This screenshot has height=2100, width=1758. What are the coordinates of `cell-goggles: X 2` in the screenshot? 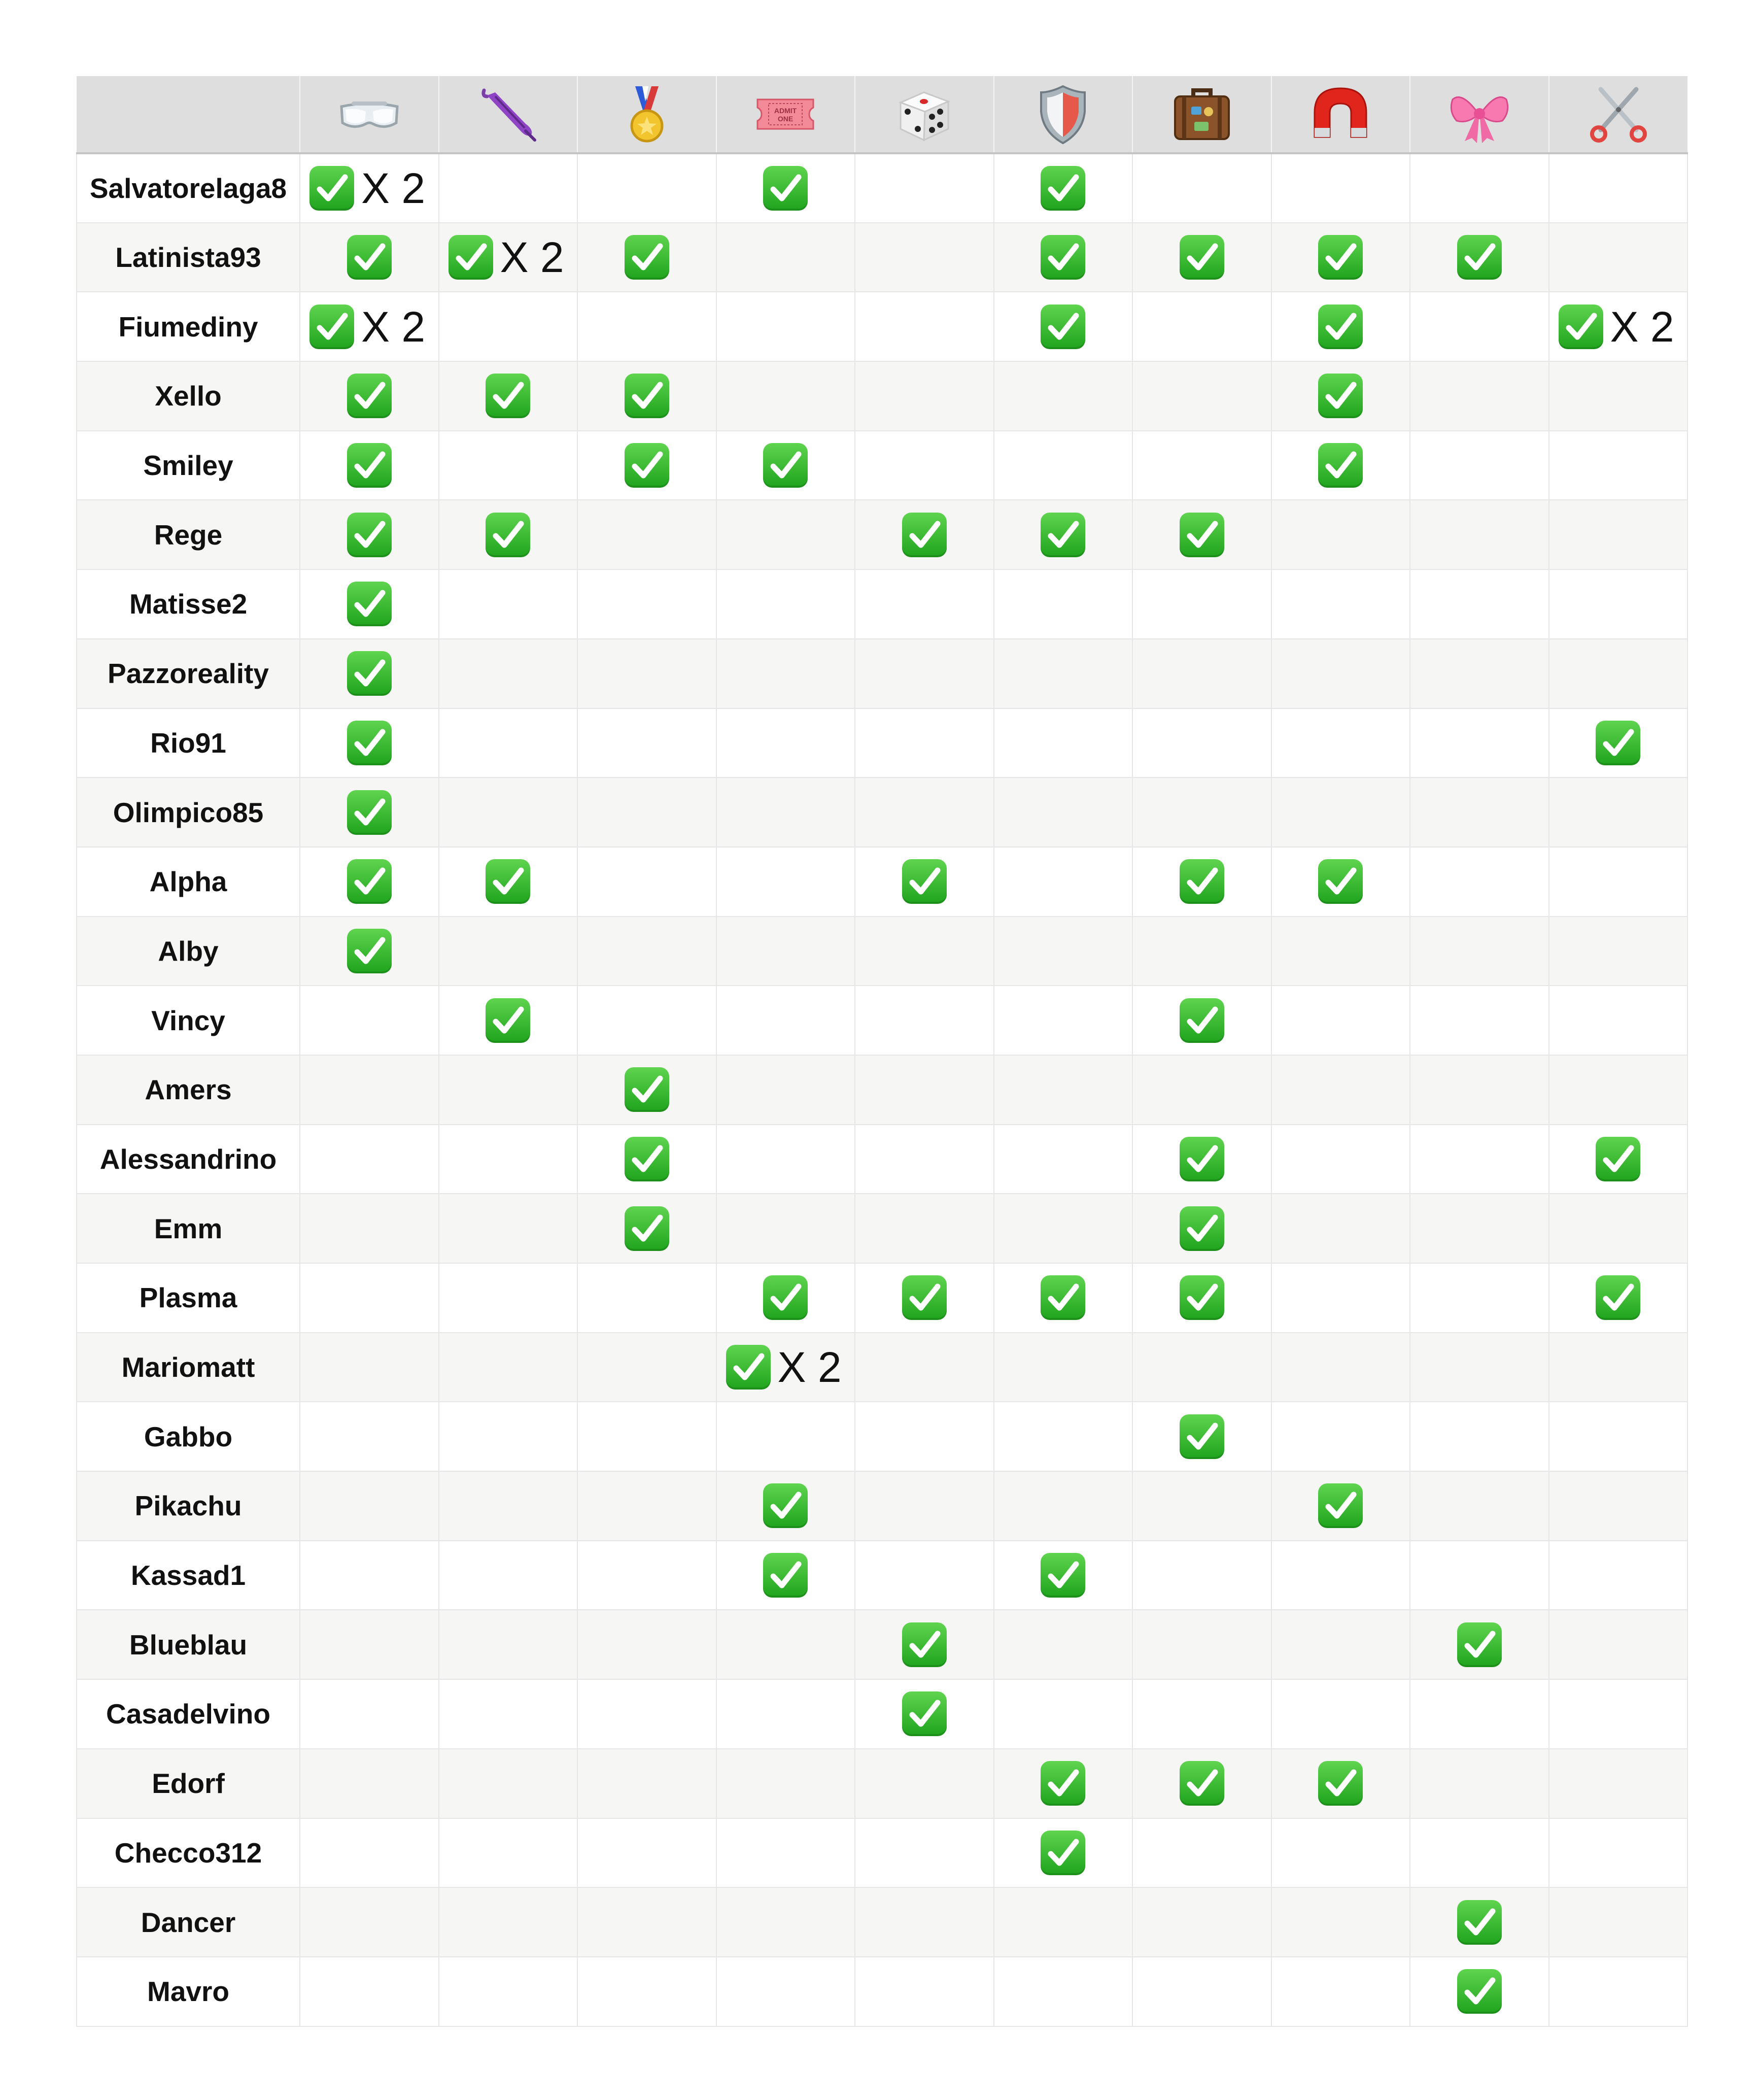 It's located at (369, 188).